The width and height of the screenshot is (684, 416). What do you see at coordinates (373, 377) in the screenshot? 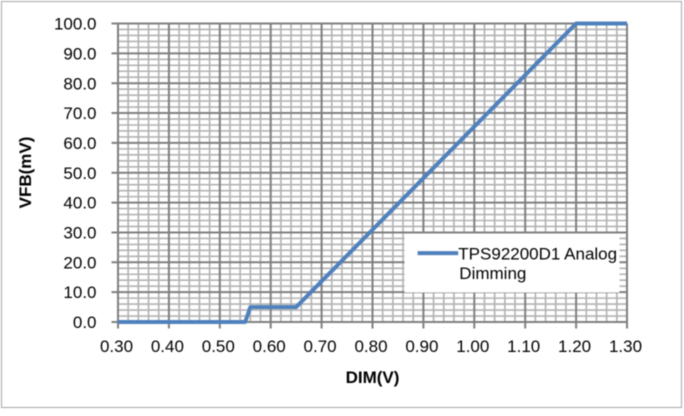
I see `svg-text: DIM(V)` at bounding box center [373, 377].